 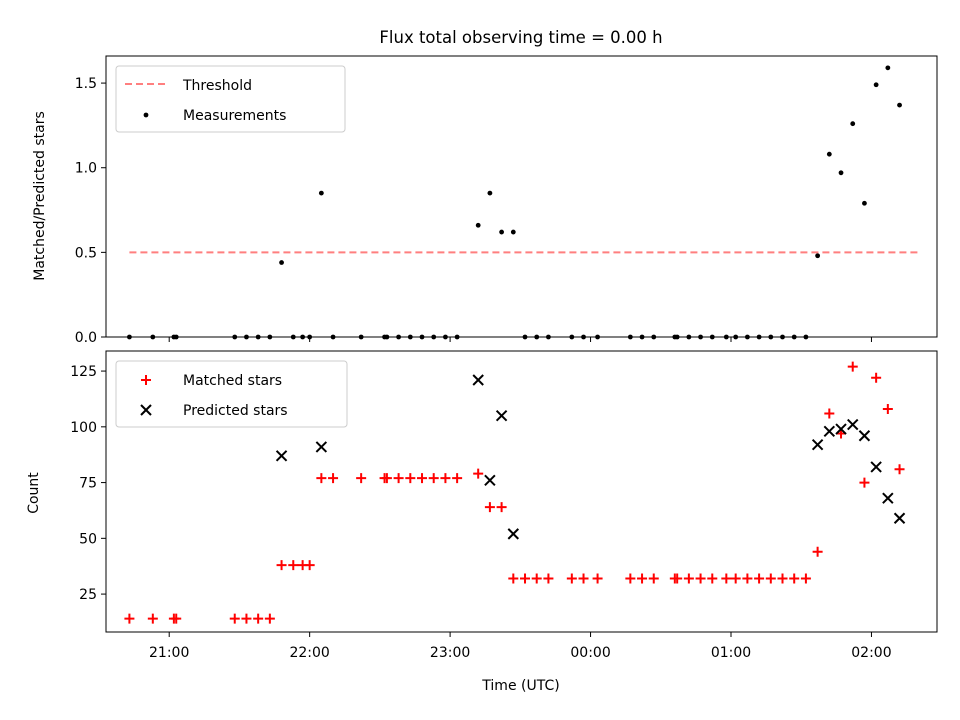 What do you see at coordinates (88, 539) in the screenshot?
I see `y-tick-label: 50` at bounding box center [88, 539].